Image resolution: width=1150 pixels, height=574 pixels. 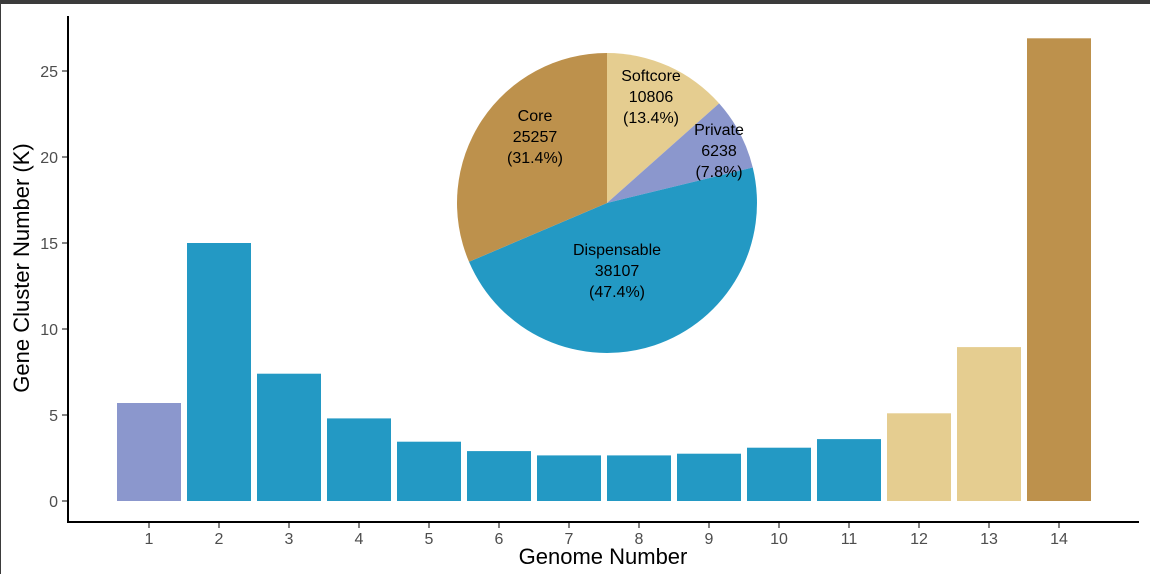 What do you see at coordinates (680, 153) in the screenshot?
I see `pie-slice-private` at bounding box center [680, 153].